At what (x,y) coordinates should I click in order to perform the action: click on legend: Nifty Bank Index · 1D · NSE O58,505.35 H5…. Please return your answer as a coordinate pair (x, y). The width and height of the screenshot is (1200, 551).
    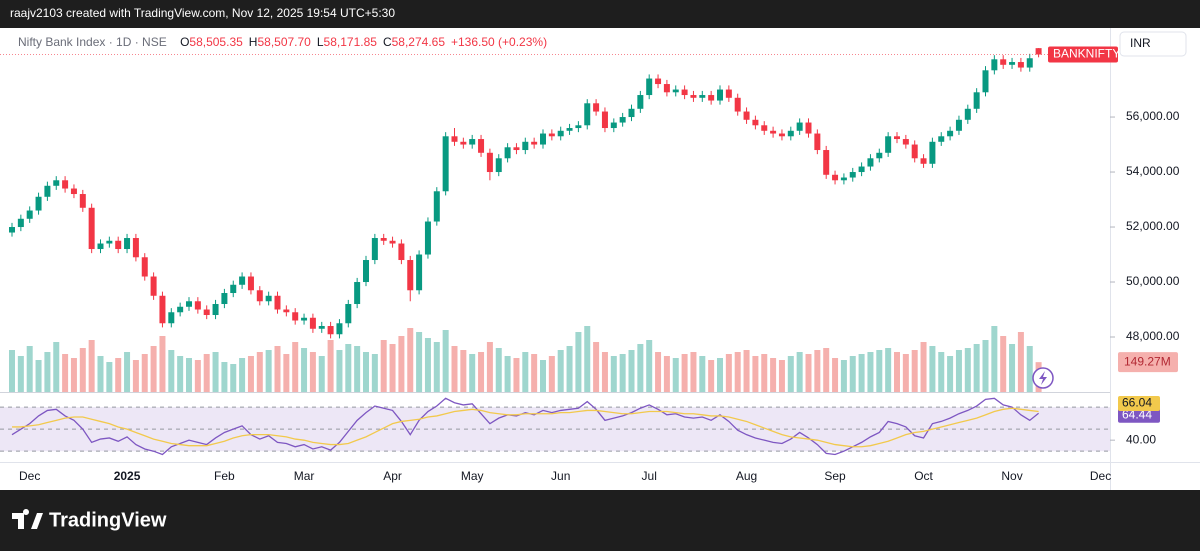
    Looking at the image, I should click on (282, 42).